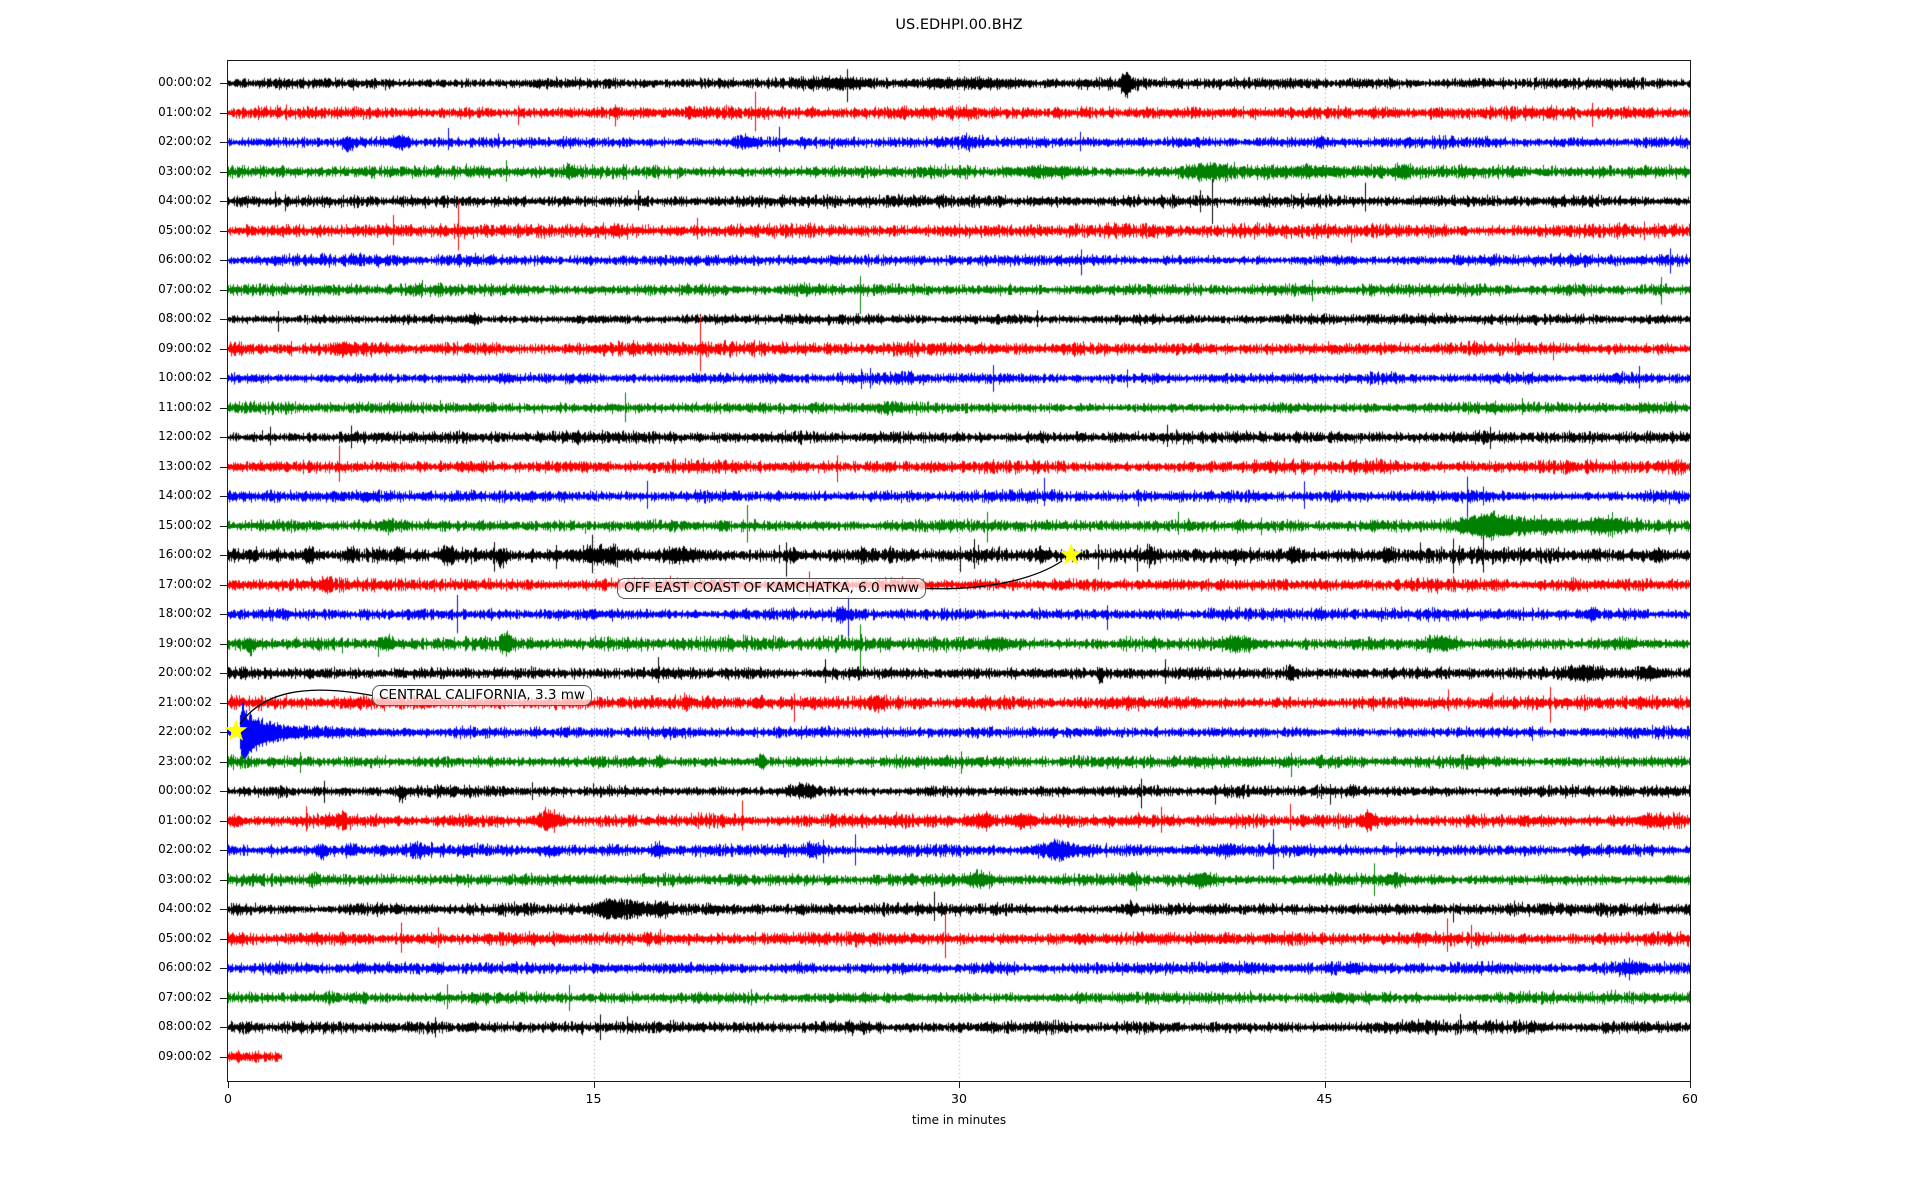 The image size is (1920, 1200). I want to click on y-axis-label: 23:00:02, so click(185, 760).